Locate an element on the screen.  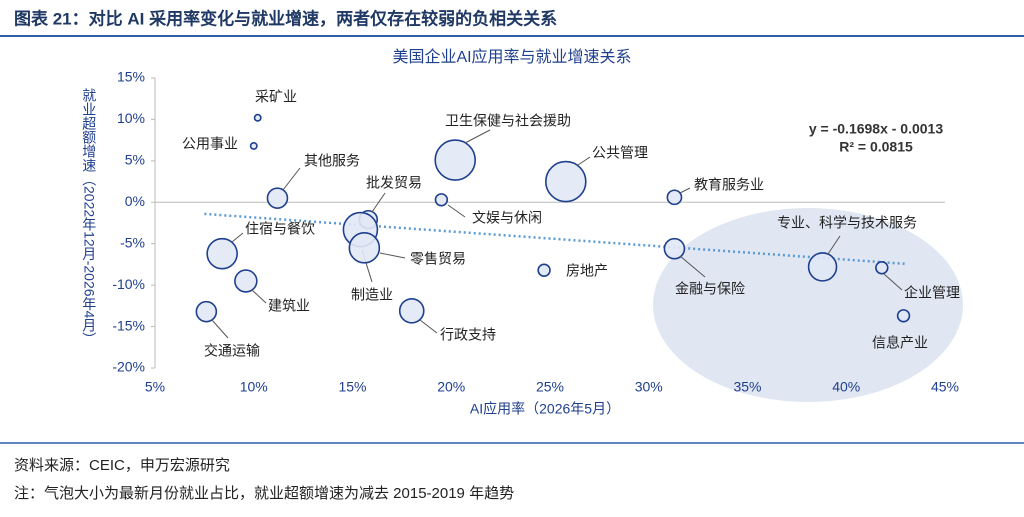
y-tick-label: -5% is located at coordinates (132, 242).